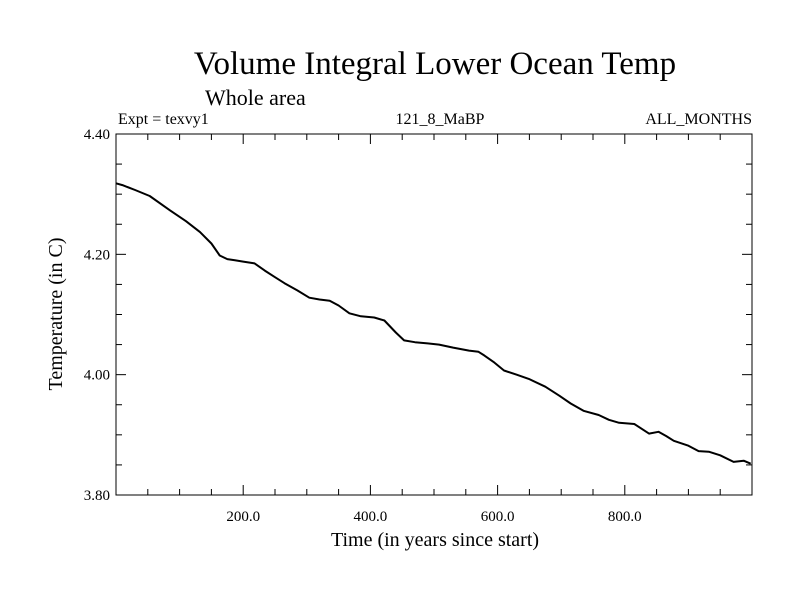  What do you see at coordinates (97, 376) in the screenshot?
I see `y-tick-label: 4.00` at bounding box center [97, 376].